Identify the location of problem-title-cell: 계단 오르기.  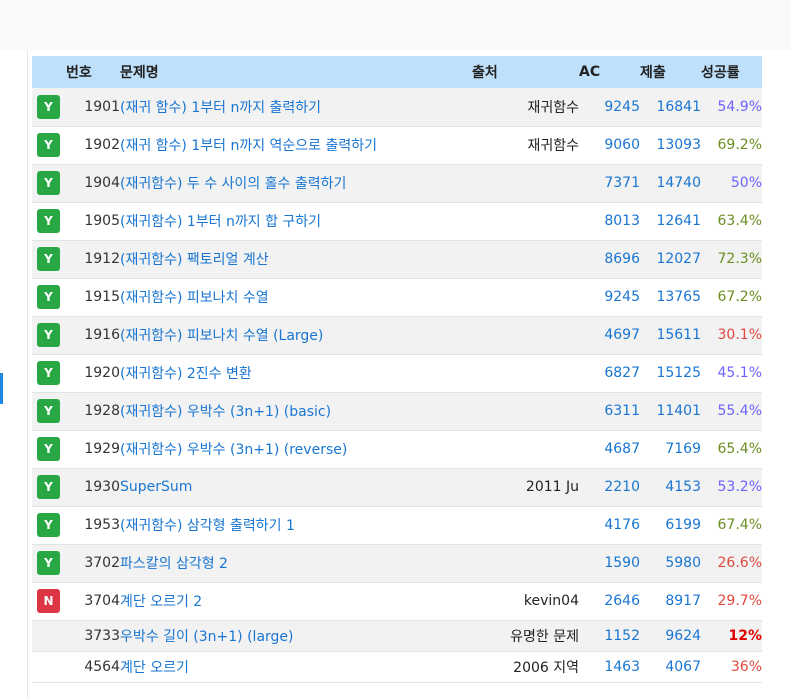
(296, 666).